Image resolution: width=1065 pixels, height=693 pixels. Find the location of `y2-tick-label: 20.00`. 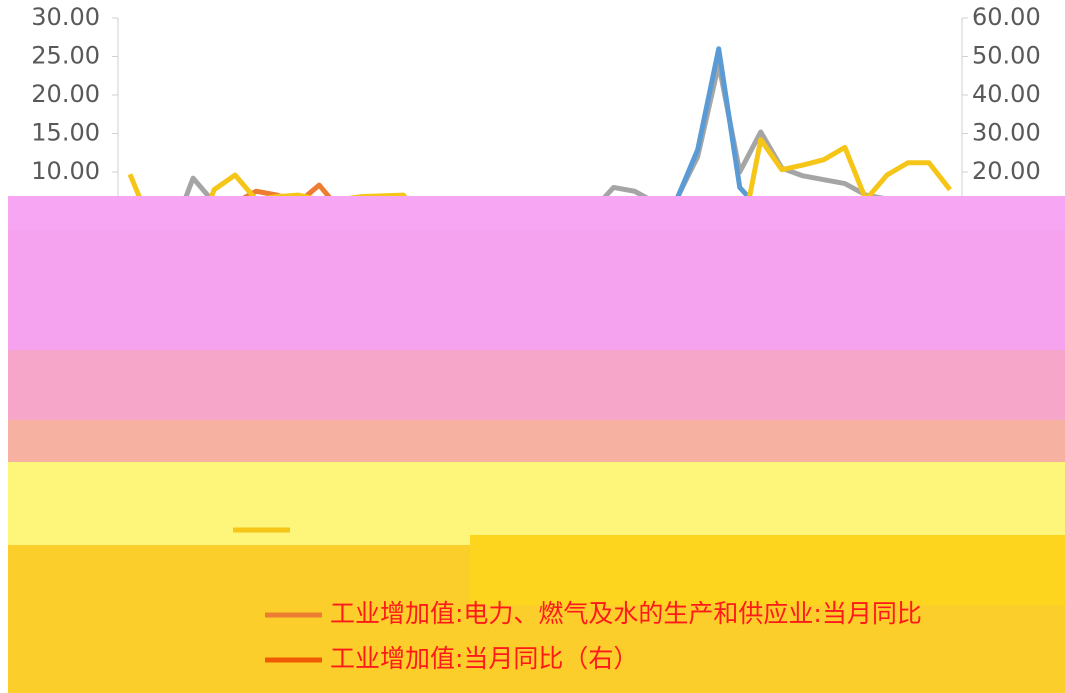

y2-tick-label: 20.00 is located at coordinates (1006, 171).